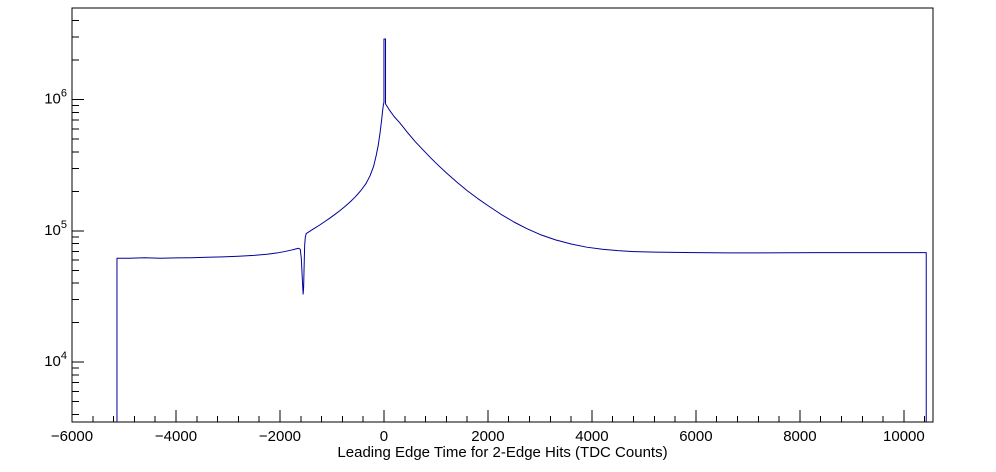 This screenshot has height=472, width=996. Describe the element at coordinates (55, 98) in the screenshot. I see `y-tick-label: 10⁶` at that location.